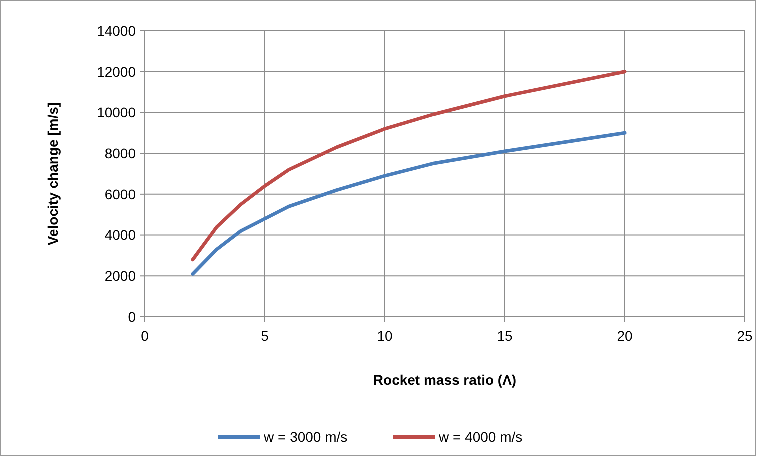  Describe the element at coordinates (480, 436) in the screenshot. I see `legend-label: w = 4000 m/s` at that location.